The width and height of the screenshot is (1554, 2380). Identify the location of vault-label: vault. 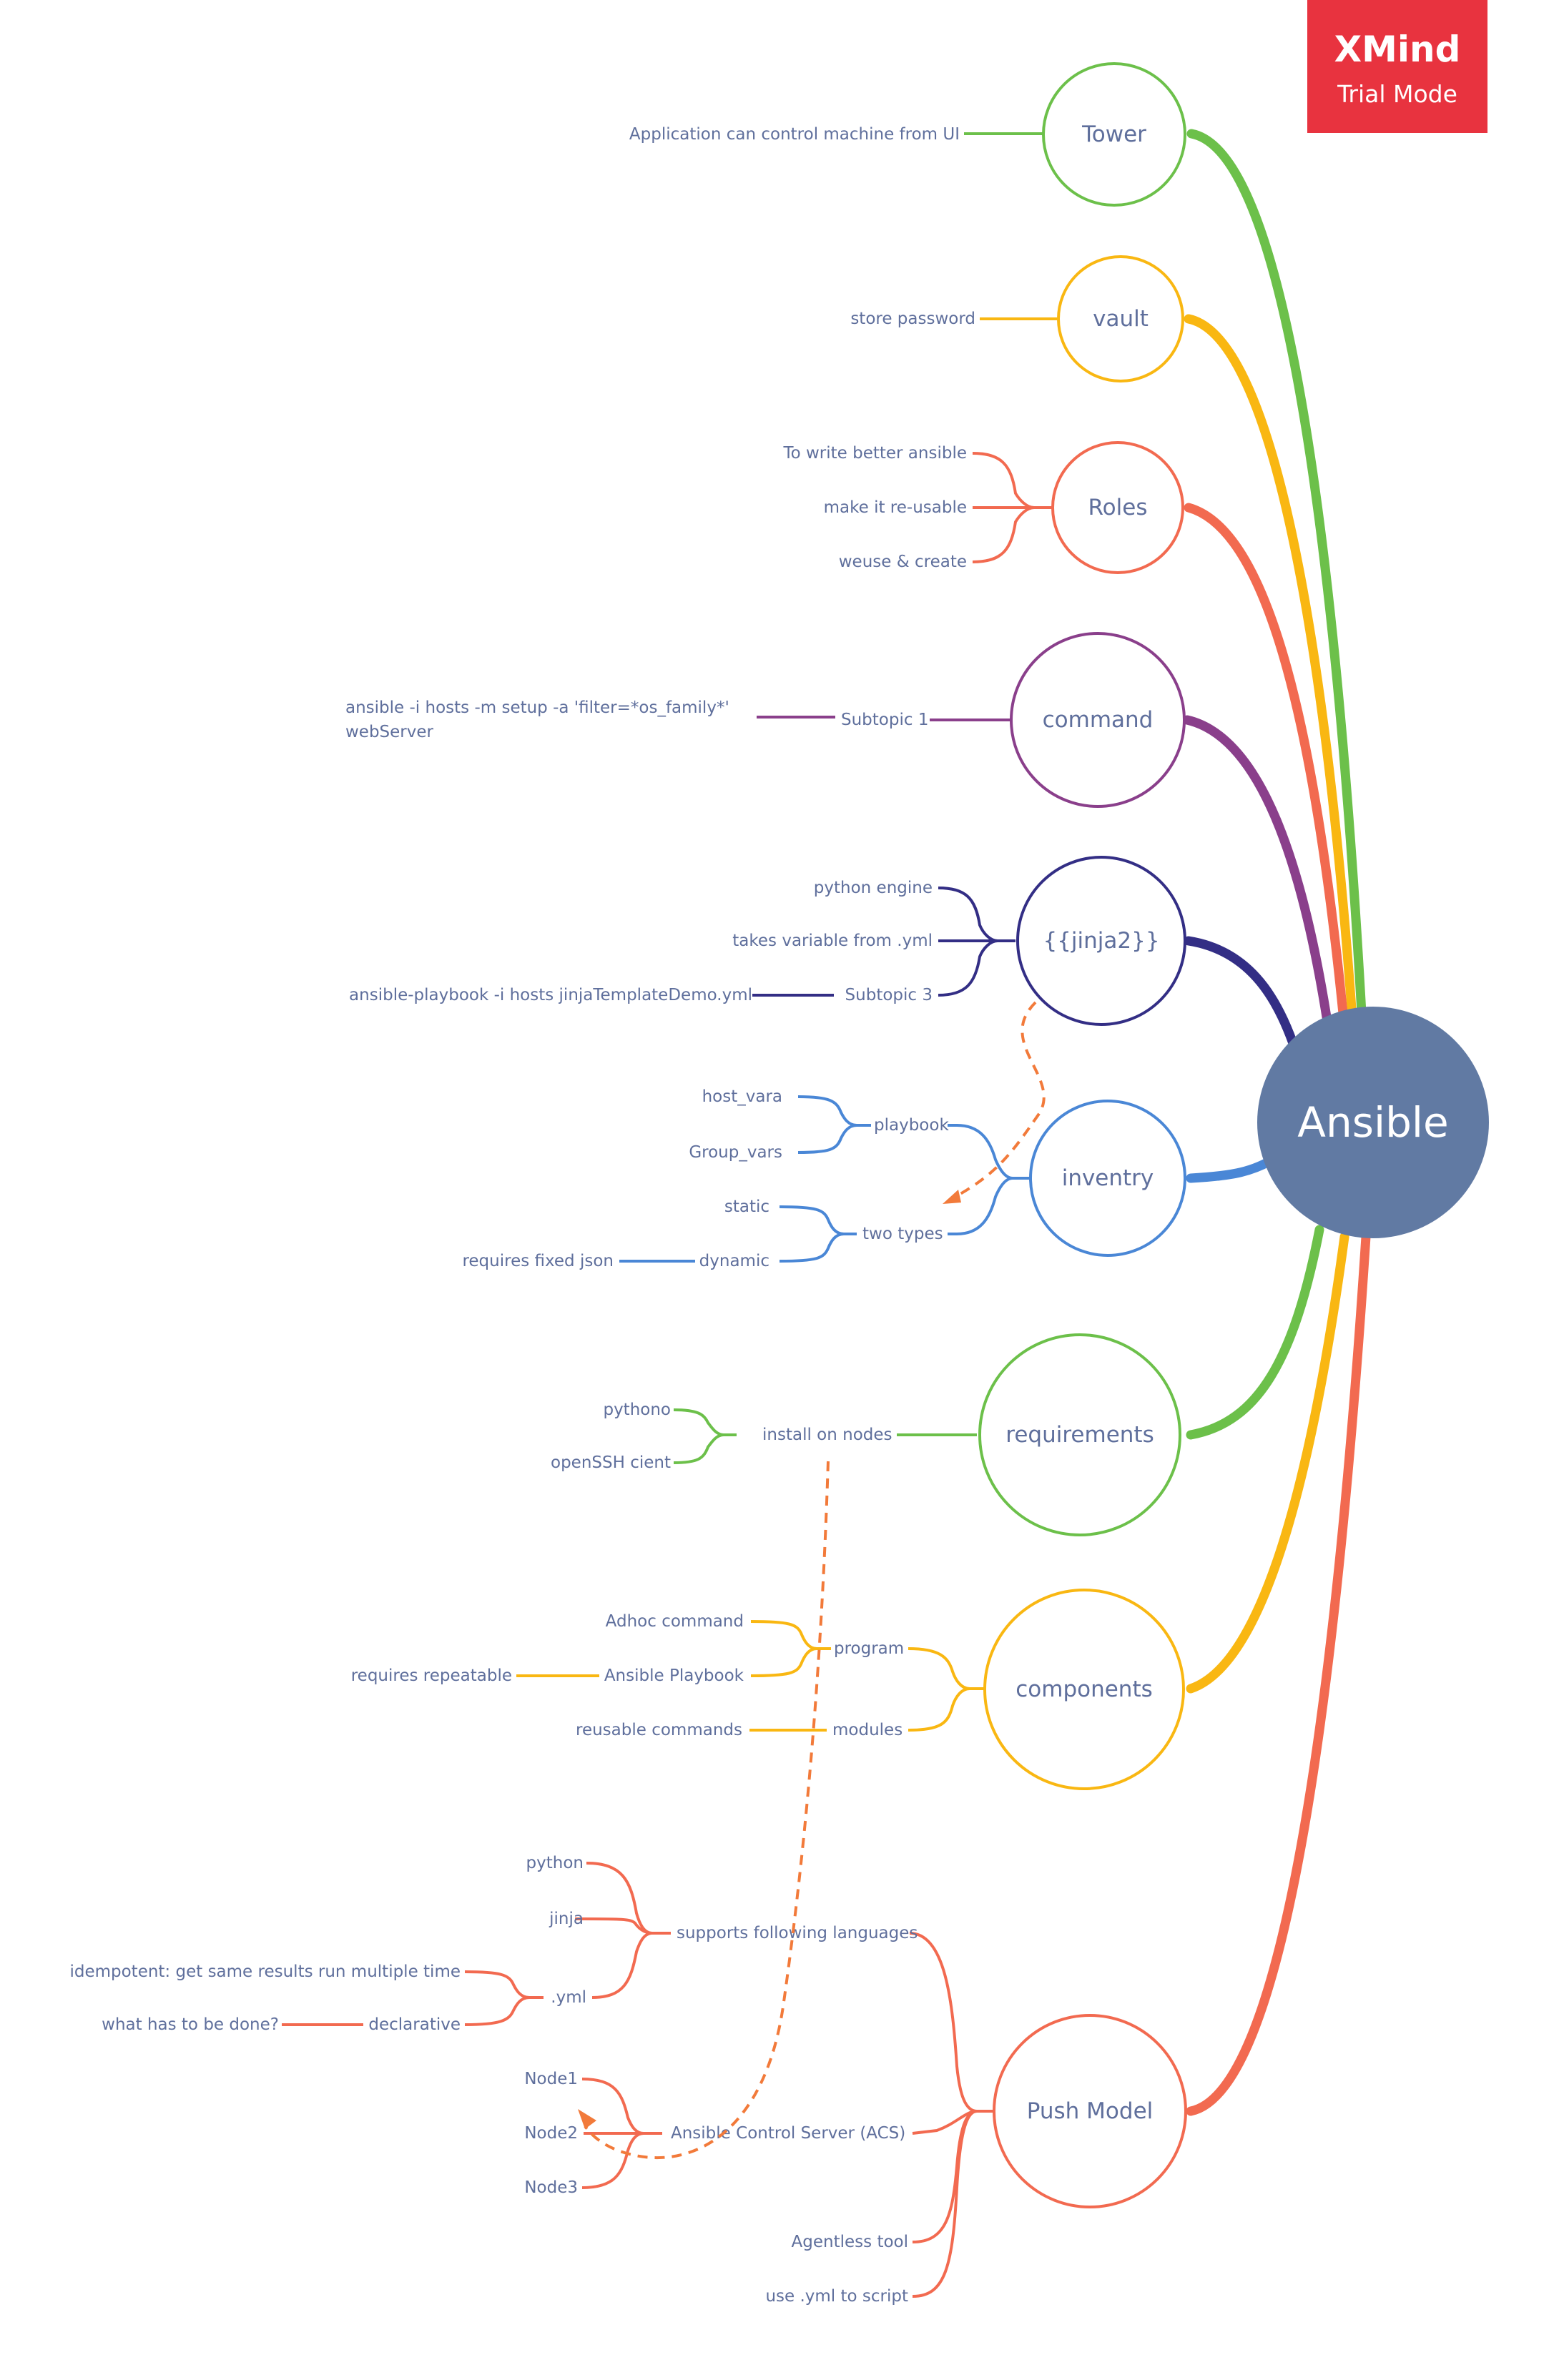
(1121, 319).